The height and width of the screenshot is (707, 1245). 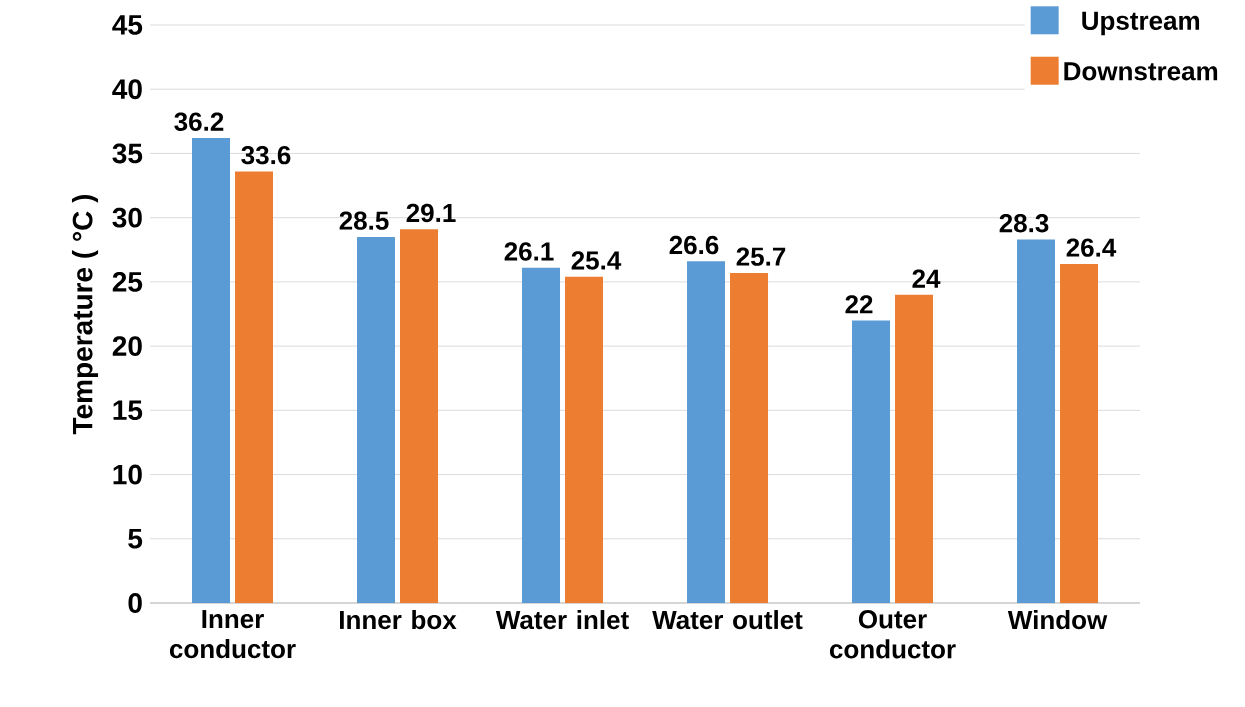 I want to click on x-tick-label: Inner conductor, so click(x=232, y=634).